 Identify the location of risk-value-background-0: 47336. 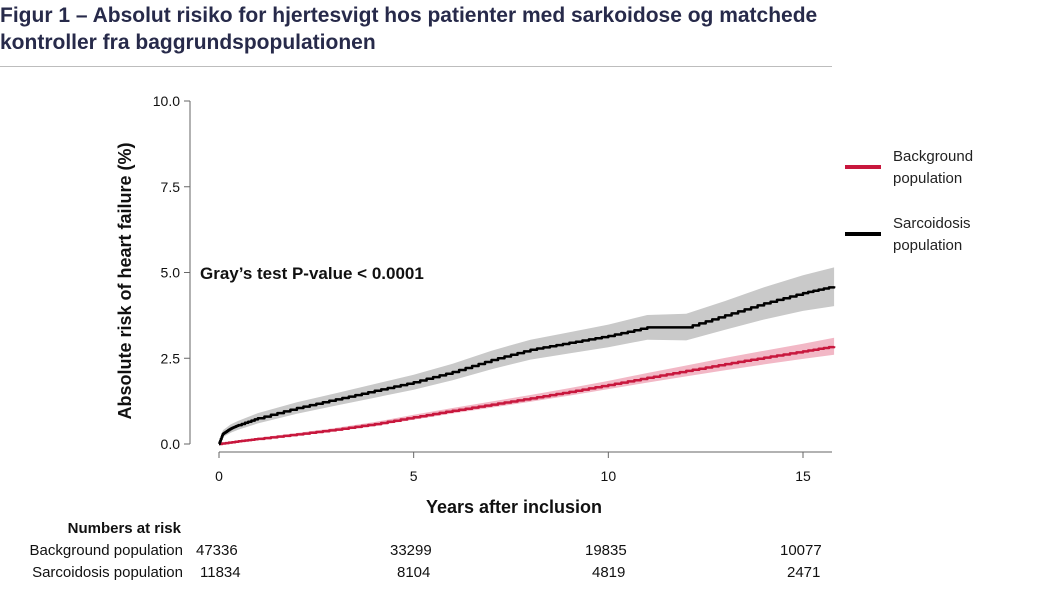
(217, 550).